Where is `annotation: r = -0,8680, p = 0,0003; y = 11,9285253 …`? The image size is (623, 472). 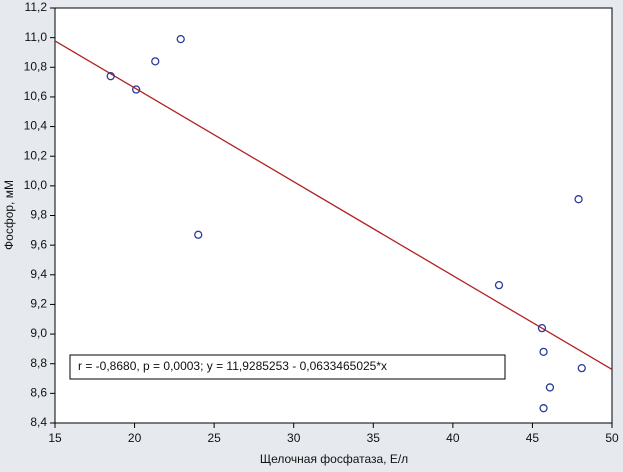
annotation: r = -0,8680, p = 0,0003; y = 11,9285253 … is located at coordinates (232, 366).